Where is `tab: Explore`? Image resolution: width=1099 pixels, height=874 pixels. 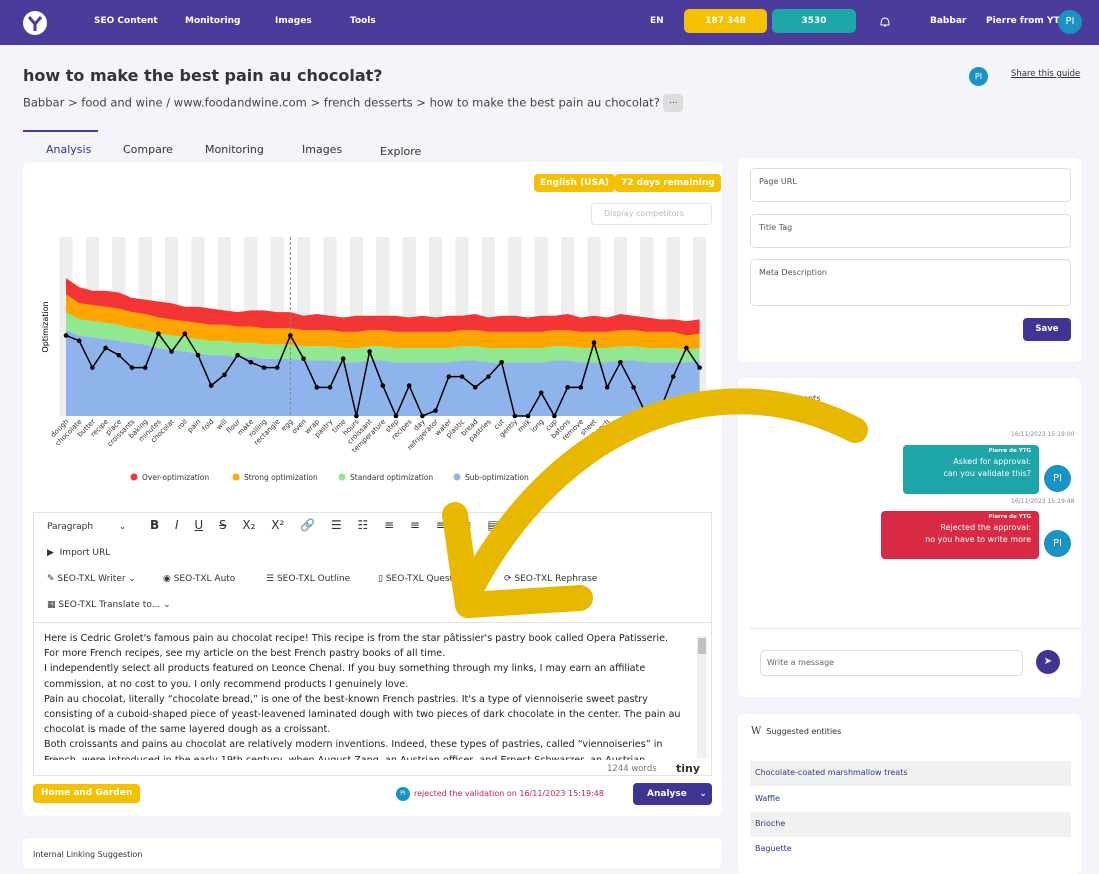
tab: Explore is located at coordinates (401, 151).